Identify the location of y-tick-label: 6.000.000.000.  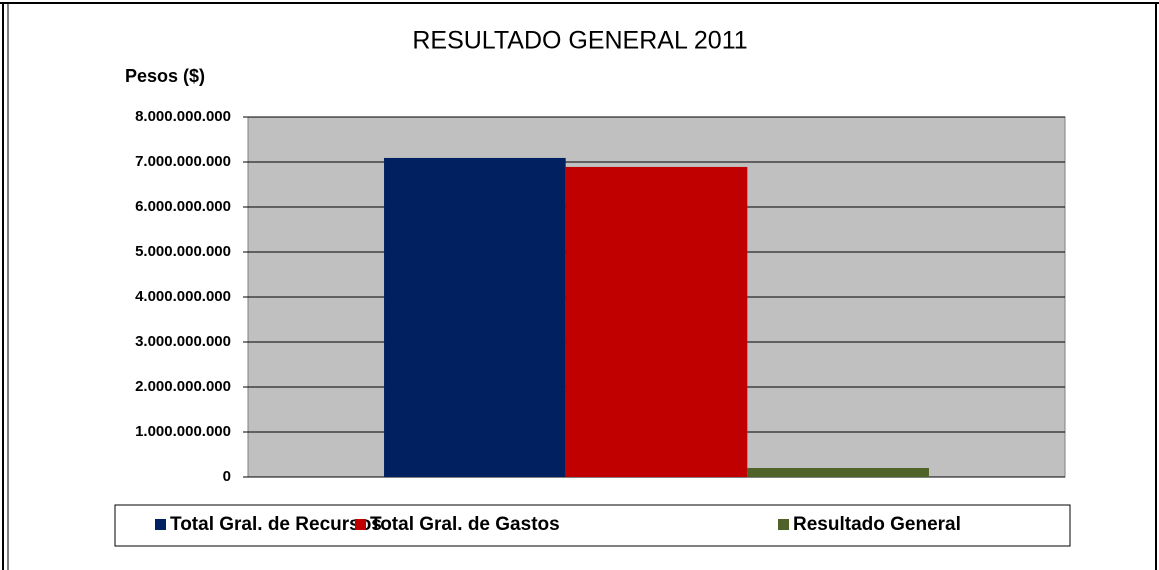
(183, 206).